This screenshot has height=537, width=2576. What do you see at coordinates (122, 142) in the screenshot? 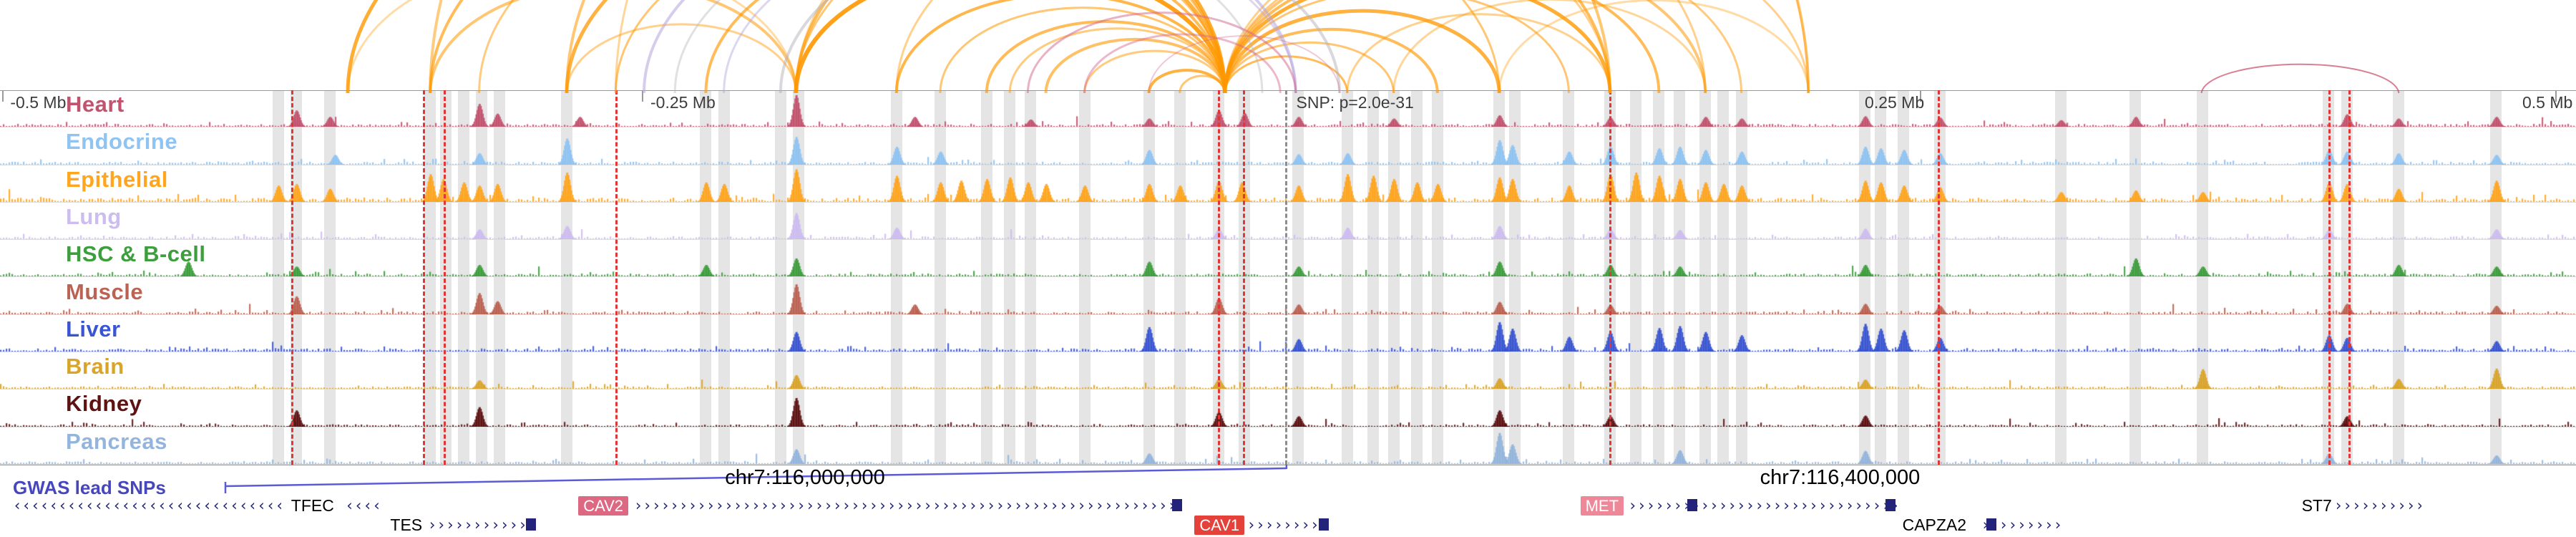
I see `track-label: Endocrine` at bounding box center [122, 142].